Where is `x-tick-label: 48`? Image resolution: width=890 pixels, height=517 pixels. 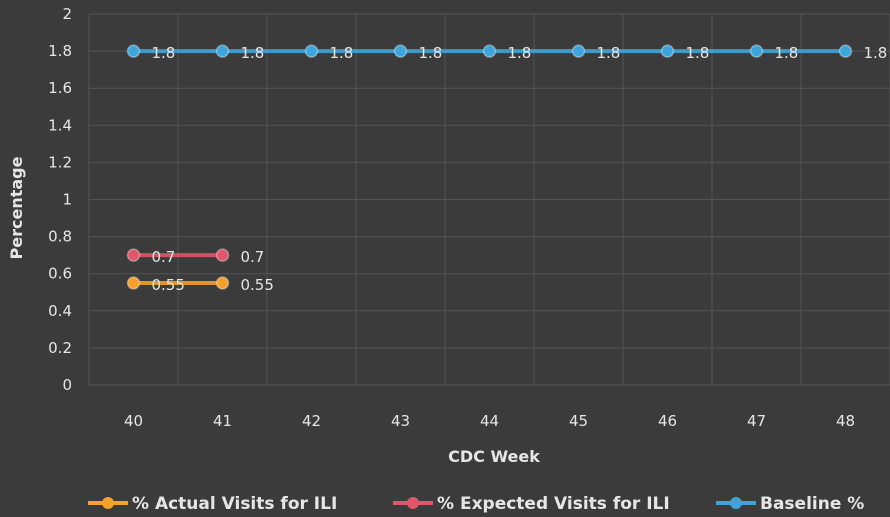 x-tick-label: 48 is located at coordinates (845, 421).